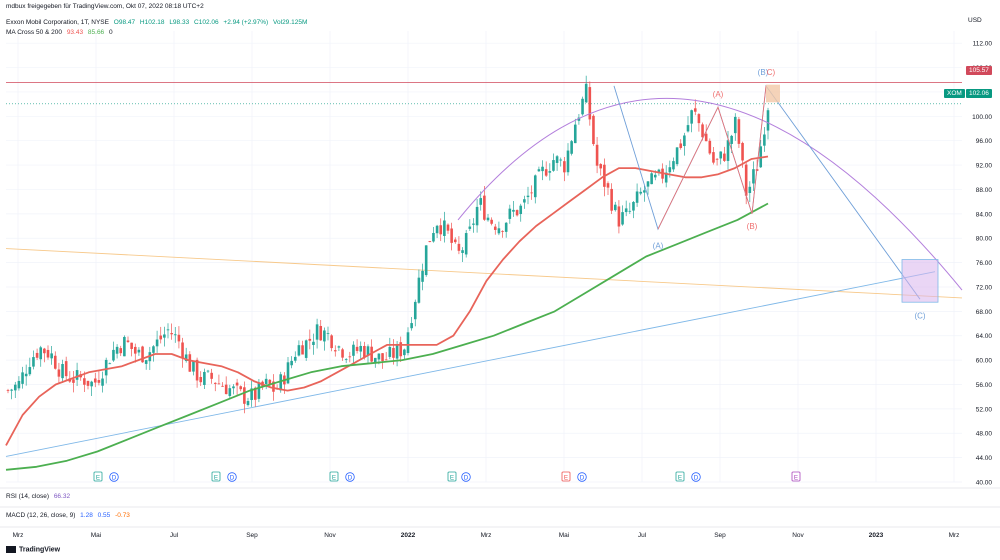  Describe the element at coordinates (798, 535) in the screenshot. I see `x-tick-label: Nov` at that location.